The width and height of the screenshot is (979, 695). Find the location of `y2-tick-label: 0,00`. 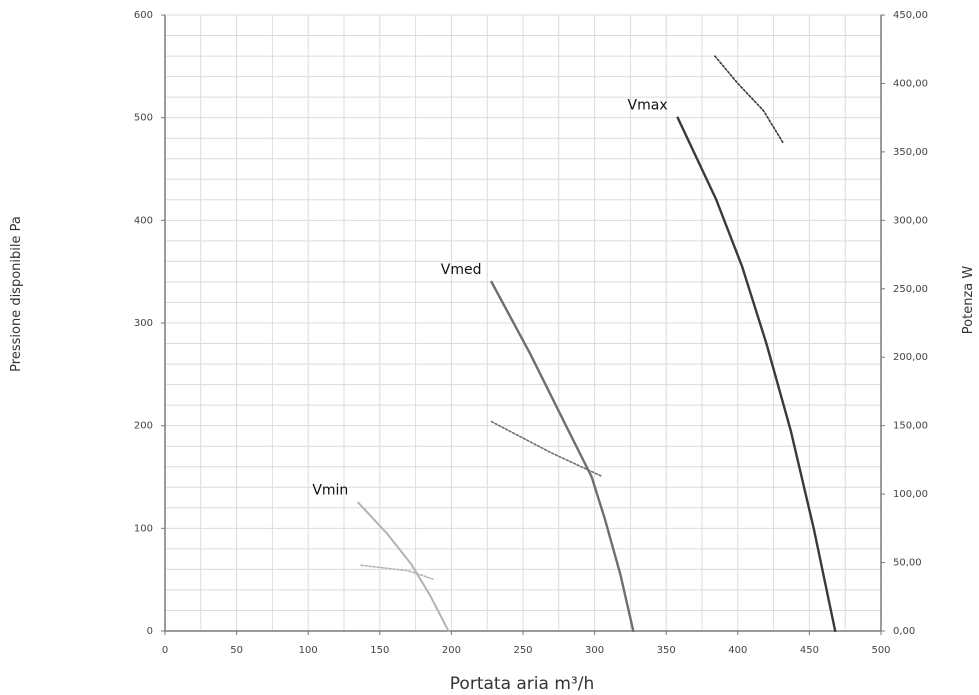

y2-tick-label: 0,00 is located at coordinates (904, 631).